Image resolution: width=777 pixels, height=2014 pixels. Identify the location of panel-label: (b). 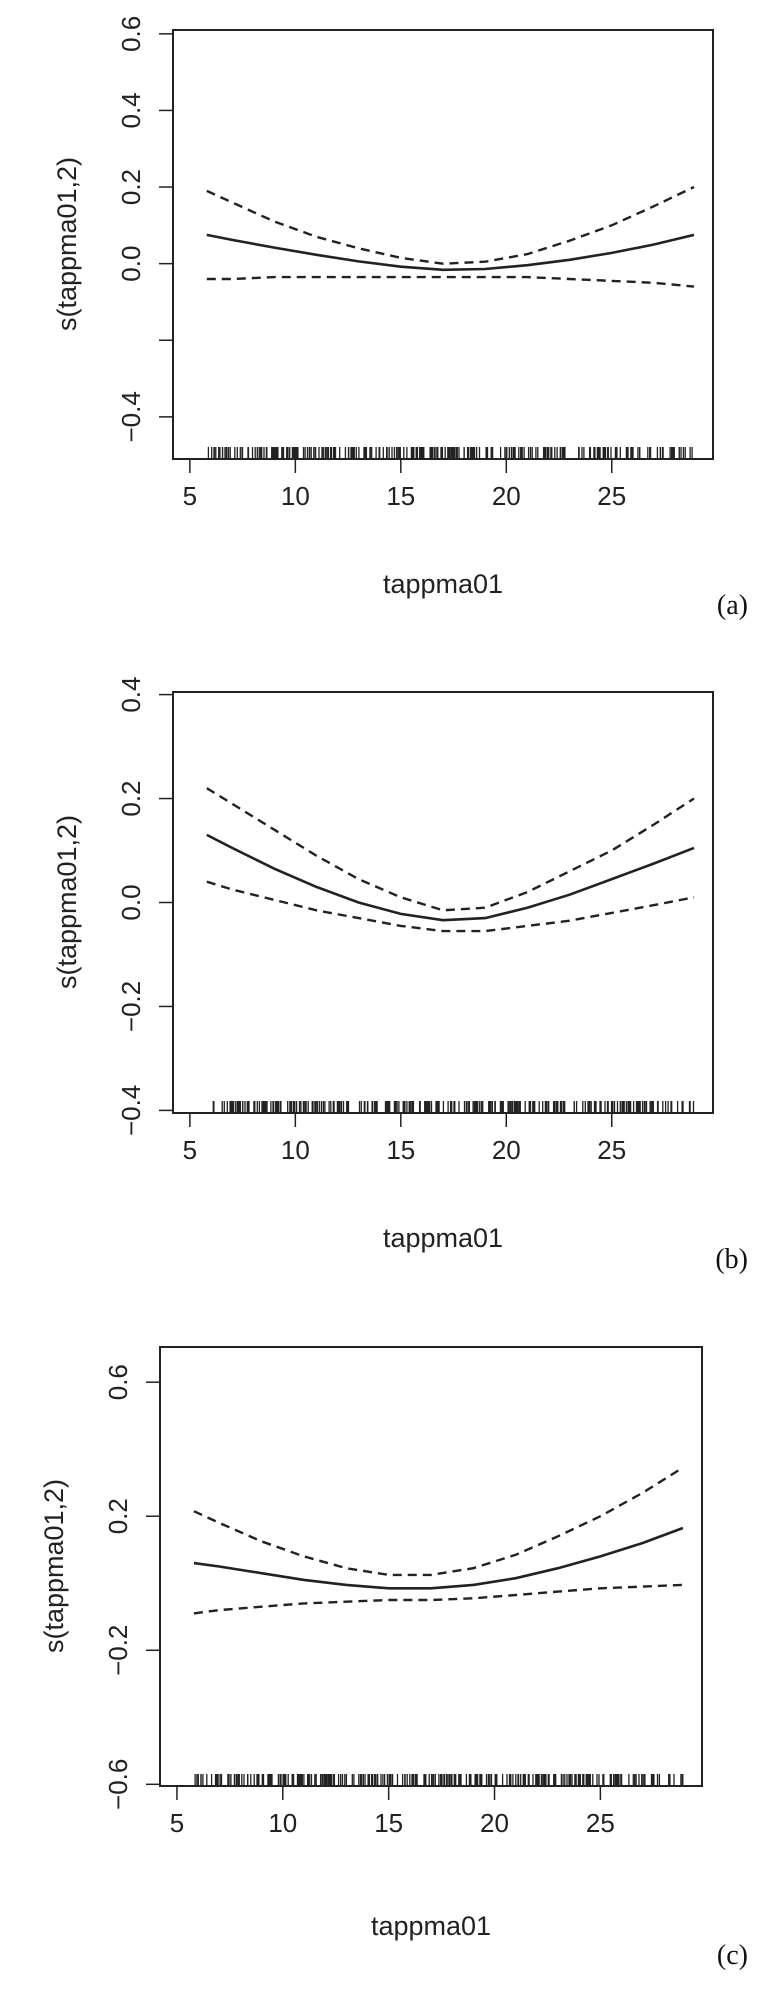
(731, 1259).